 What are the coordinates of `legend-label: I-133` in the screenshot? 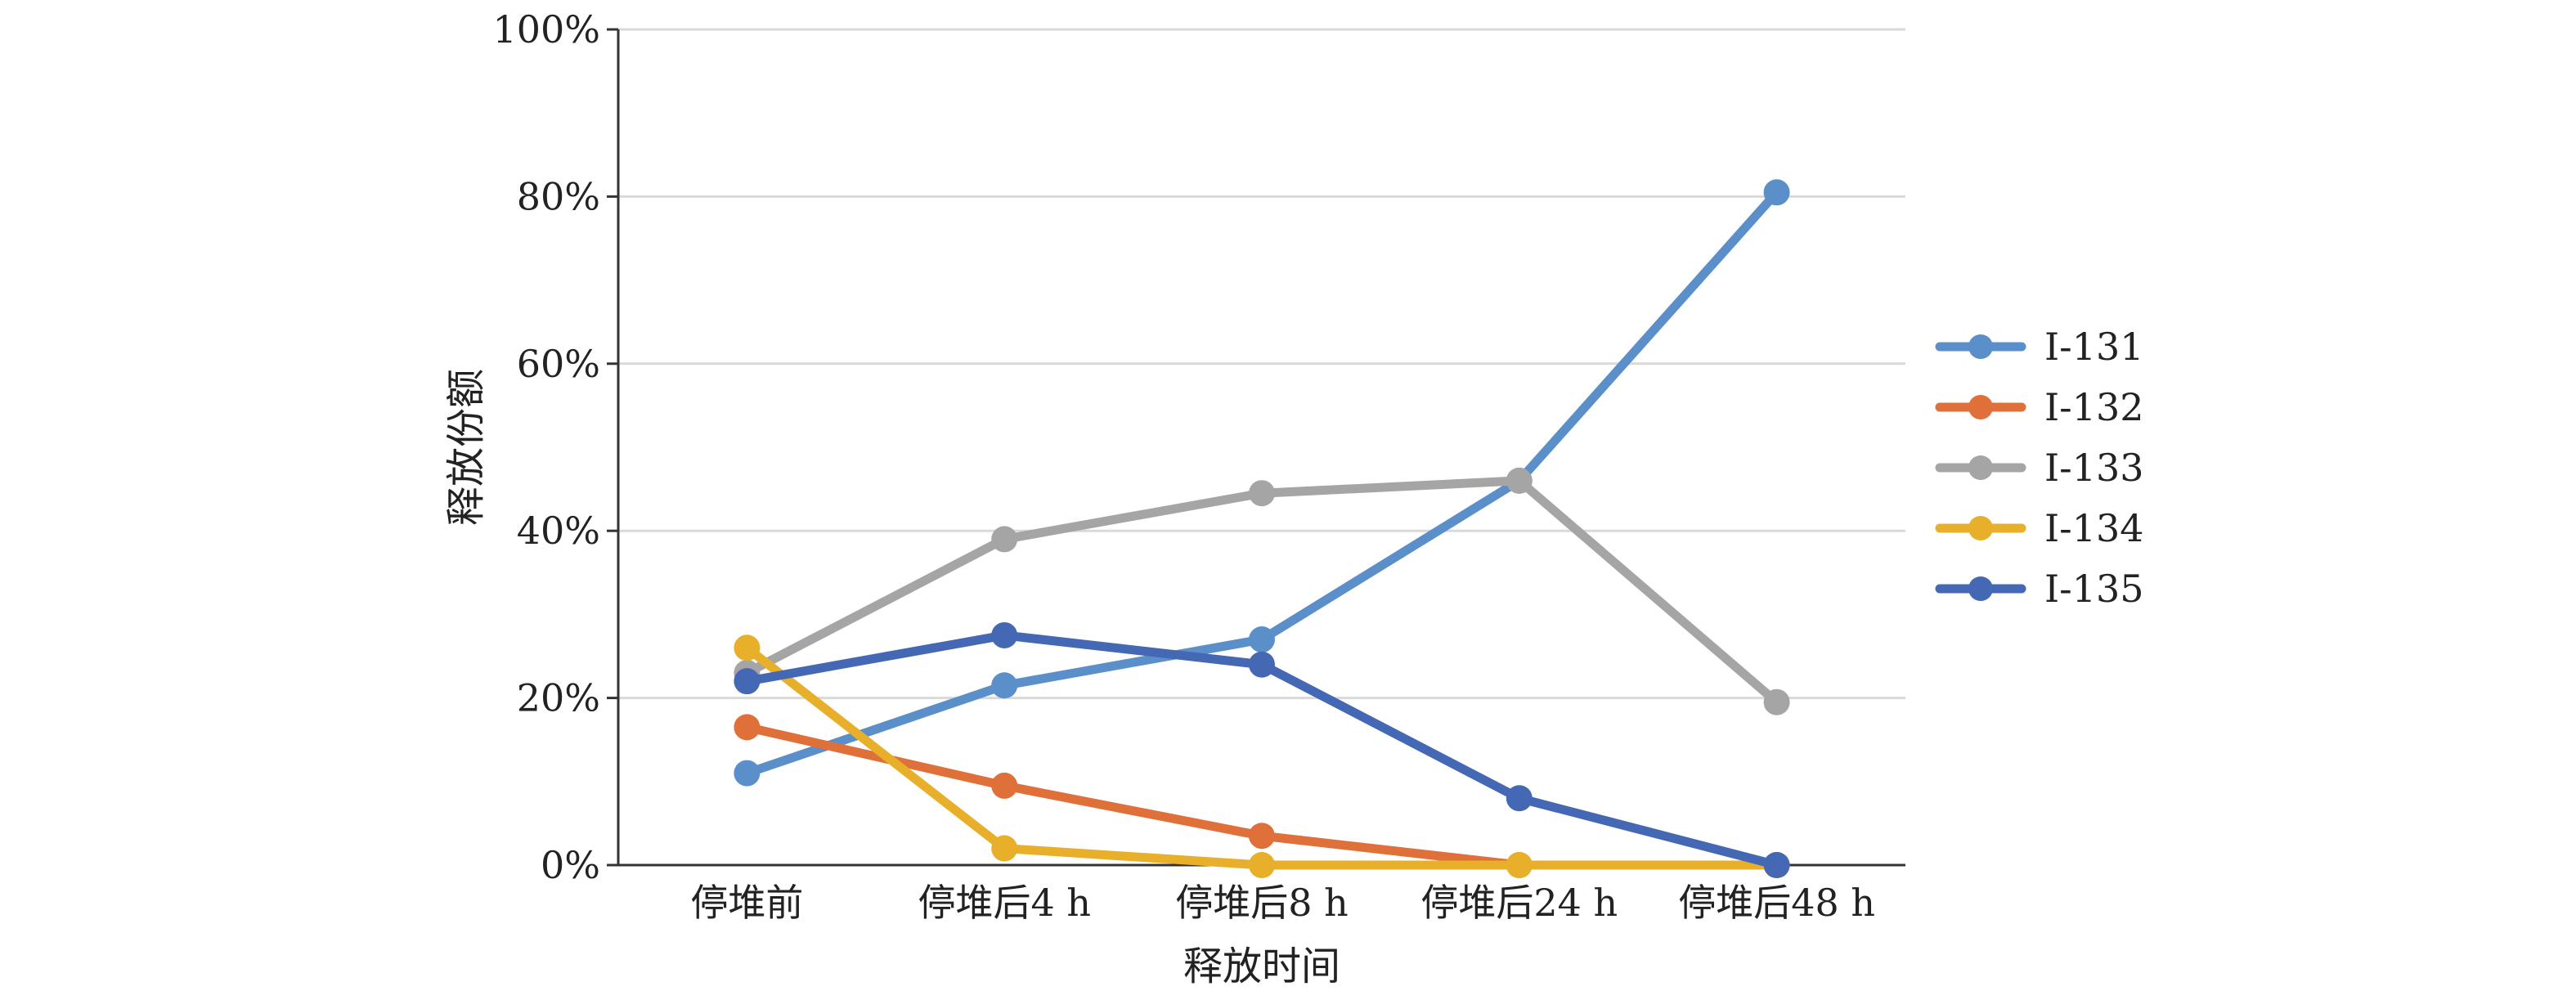 It's located at (2094, 468).